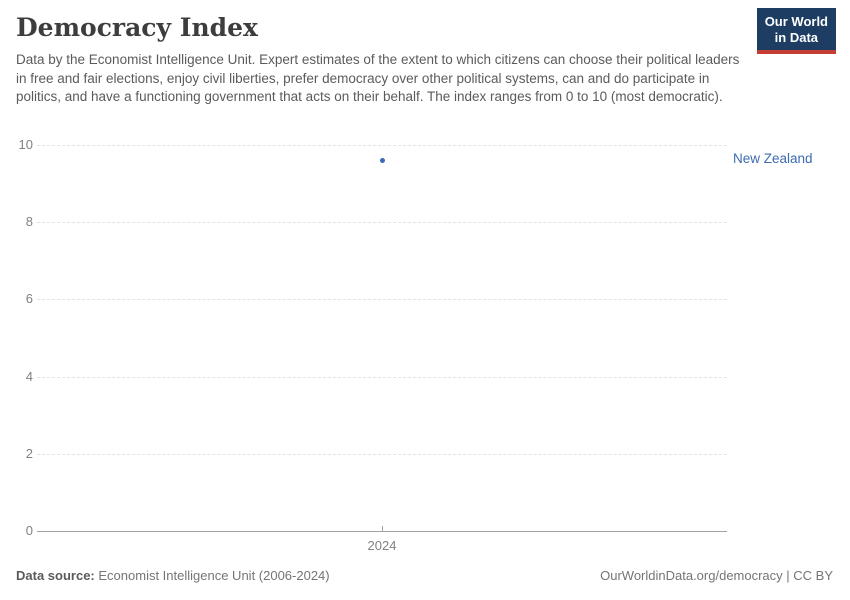  Describe the element at coordinates (29, 376) in the screenshot. I see `y-tick-label: 4` at that location.